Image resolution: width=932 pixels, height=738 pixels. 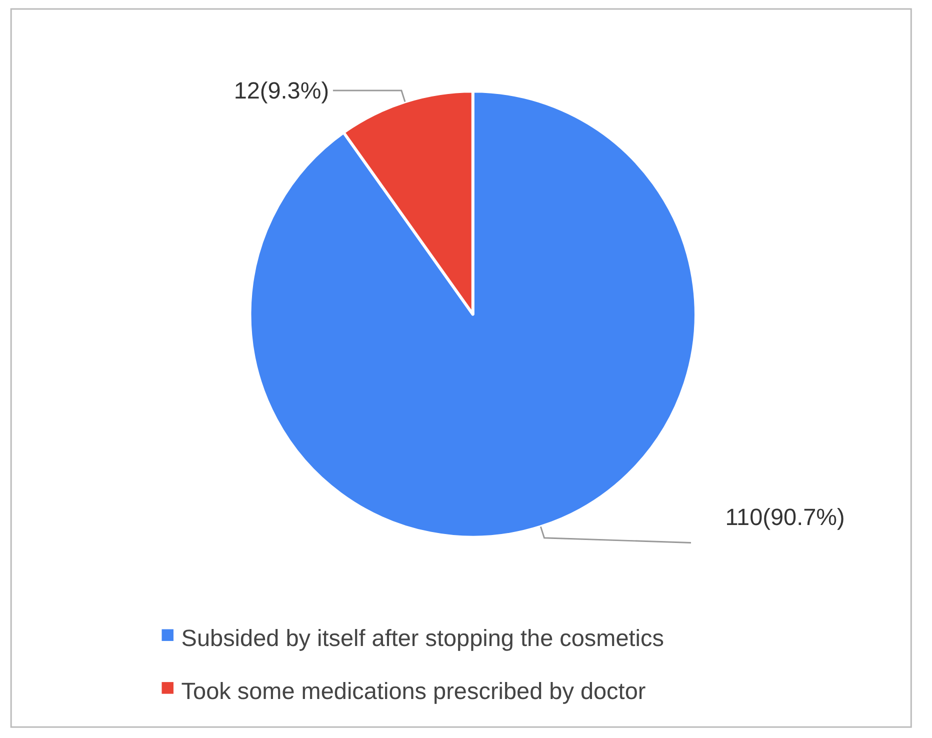 I want to click on legend-label: Took some medications prescribed by doctor, so click(x=413, y=691).